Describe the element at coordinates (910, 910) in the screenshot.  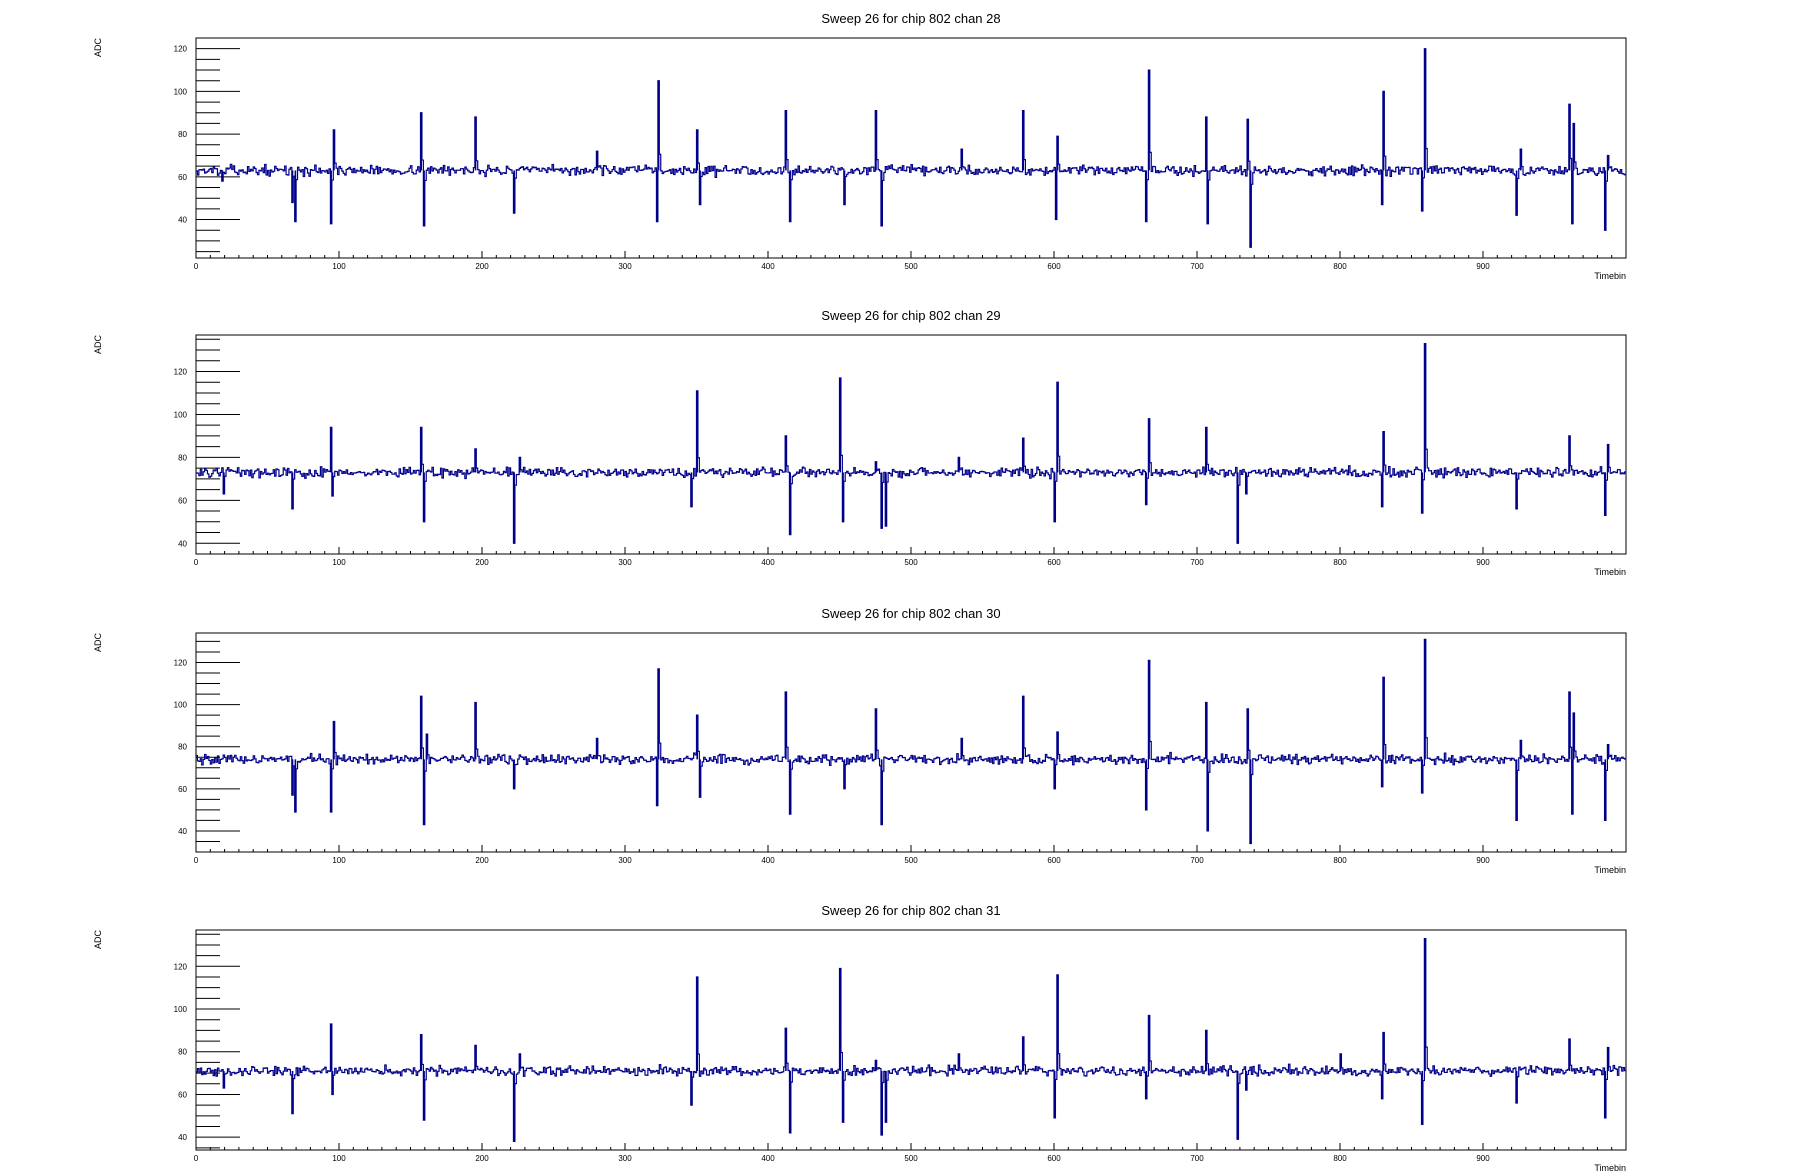
I see `chart-title: Sweep 26 for chip 802 chan 31` at that location.